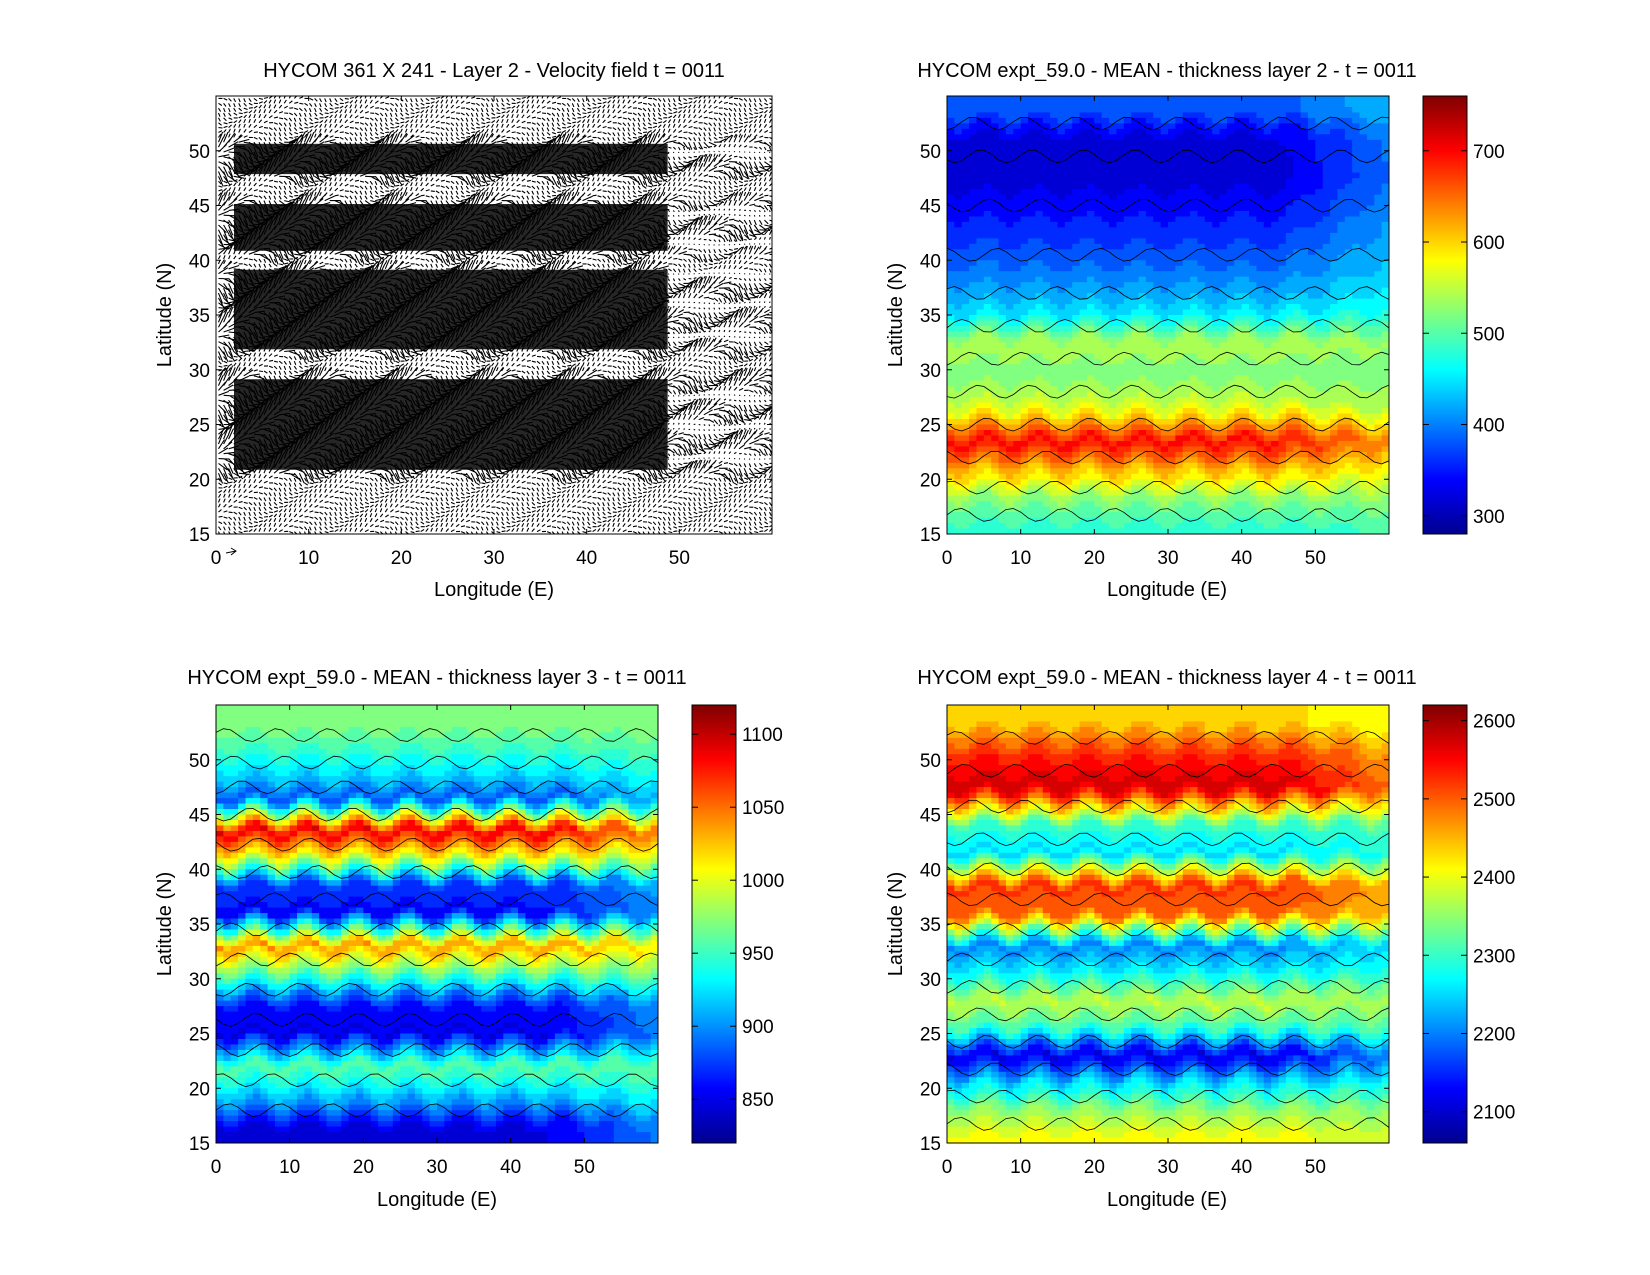  Describe the element at coordinates (1489, 243) in the screenshot. I see `colorbar-tick-label: 600` at that location.